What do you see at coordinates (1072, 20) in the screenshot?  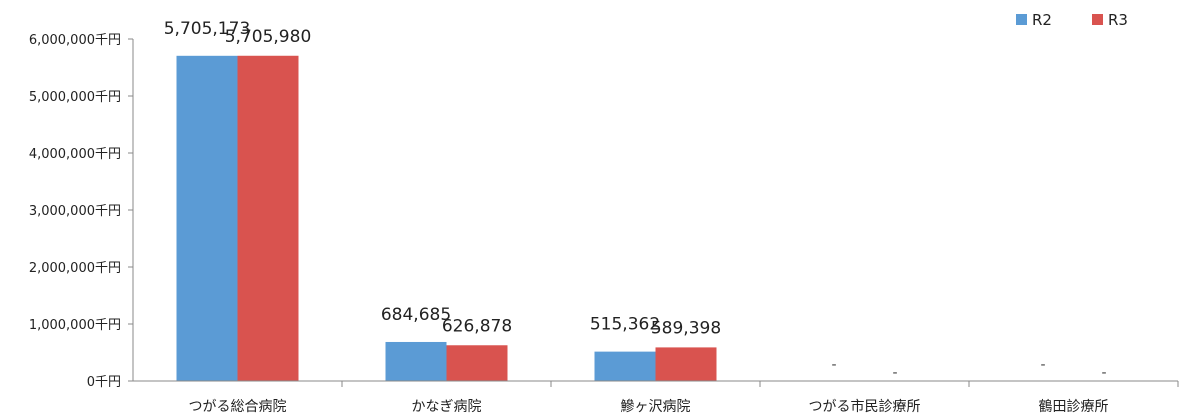 I see `legend: R2 R3` at bounding box center [1072, 20].